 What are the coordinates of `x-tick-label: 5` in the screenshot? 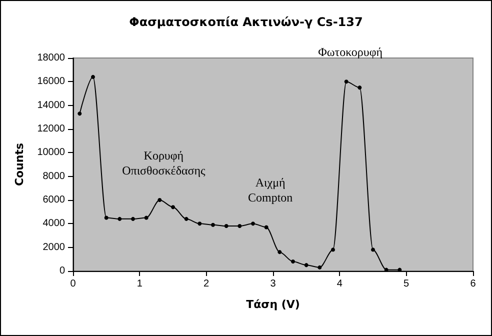 It's located at (407, 284).